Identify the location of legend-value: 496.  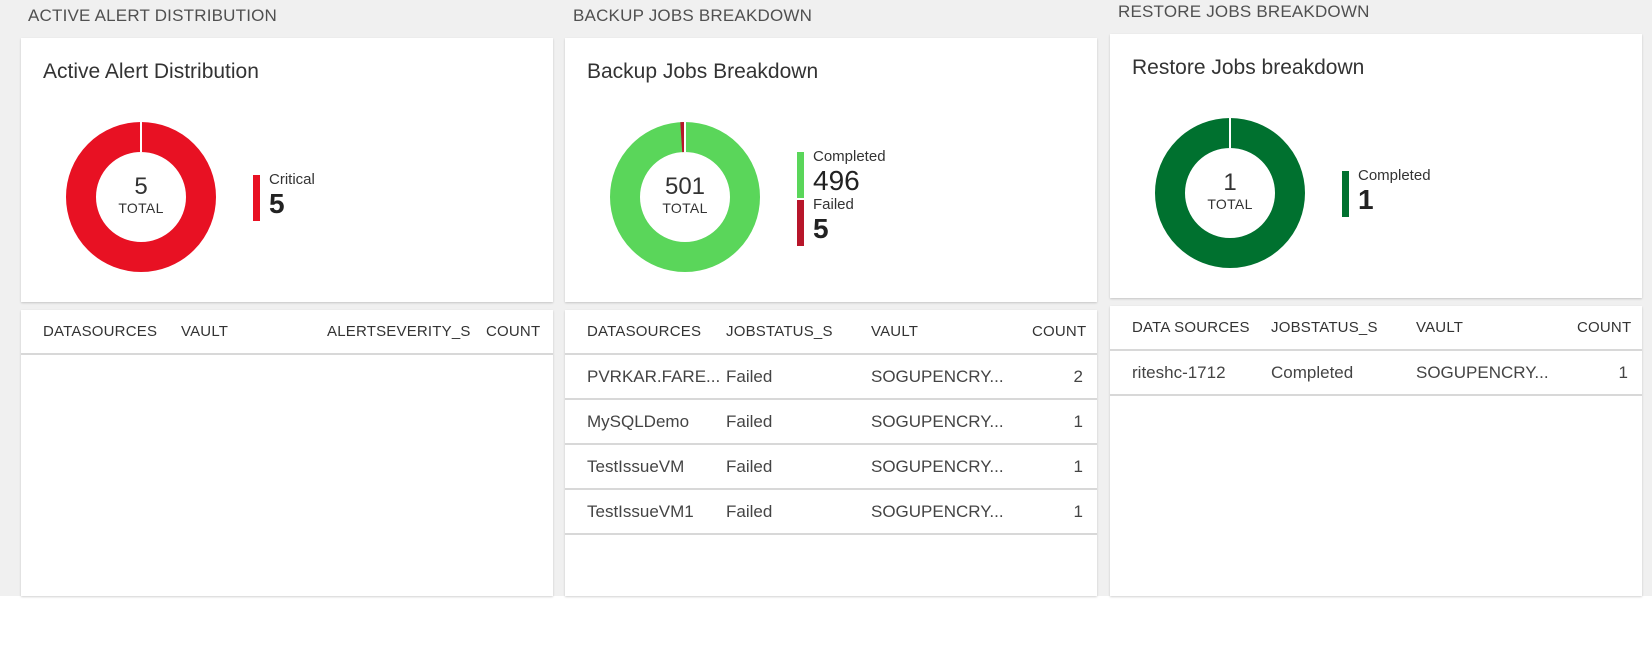
(836, 180).